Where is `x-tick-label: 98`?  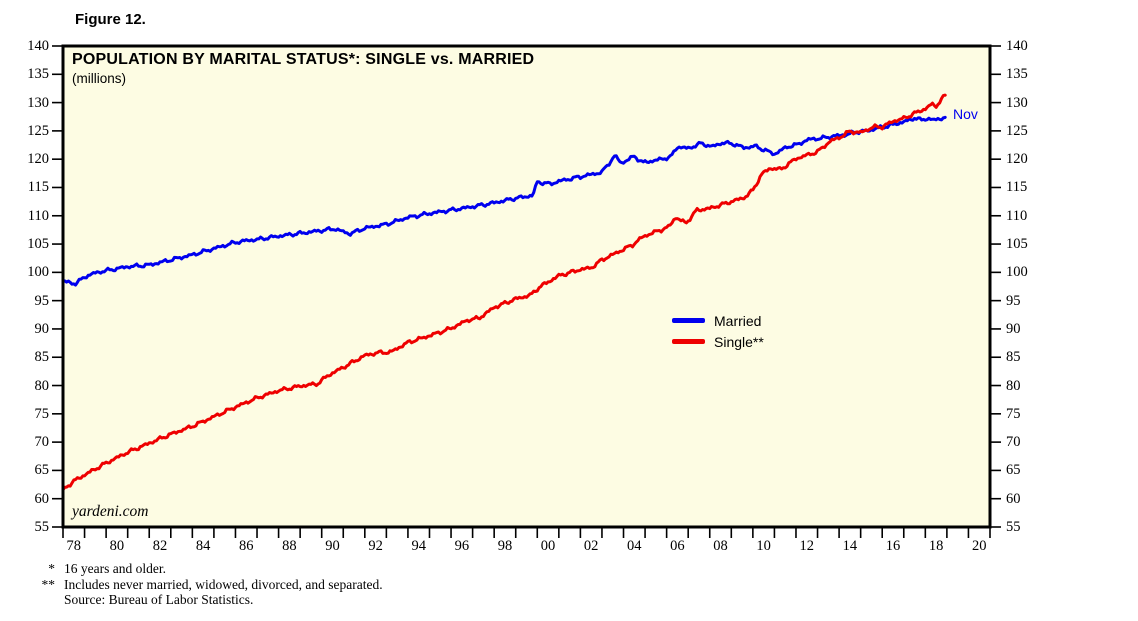 x-tick-label: 98 is located at coordinates (505, 546).